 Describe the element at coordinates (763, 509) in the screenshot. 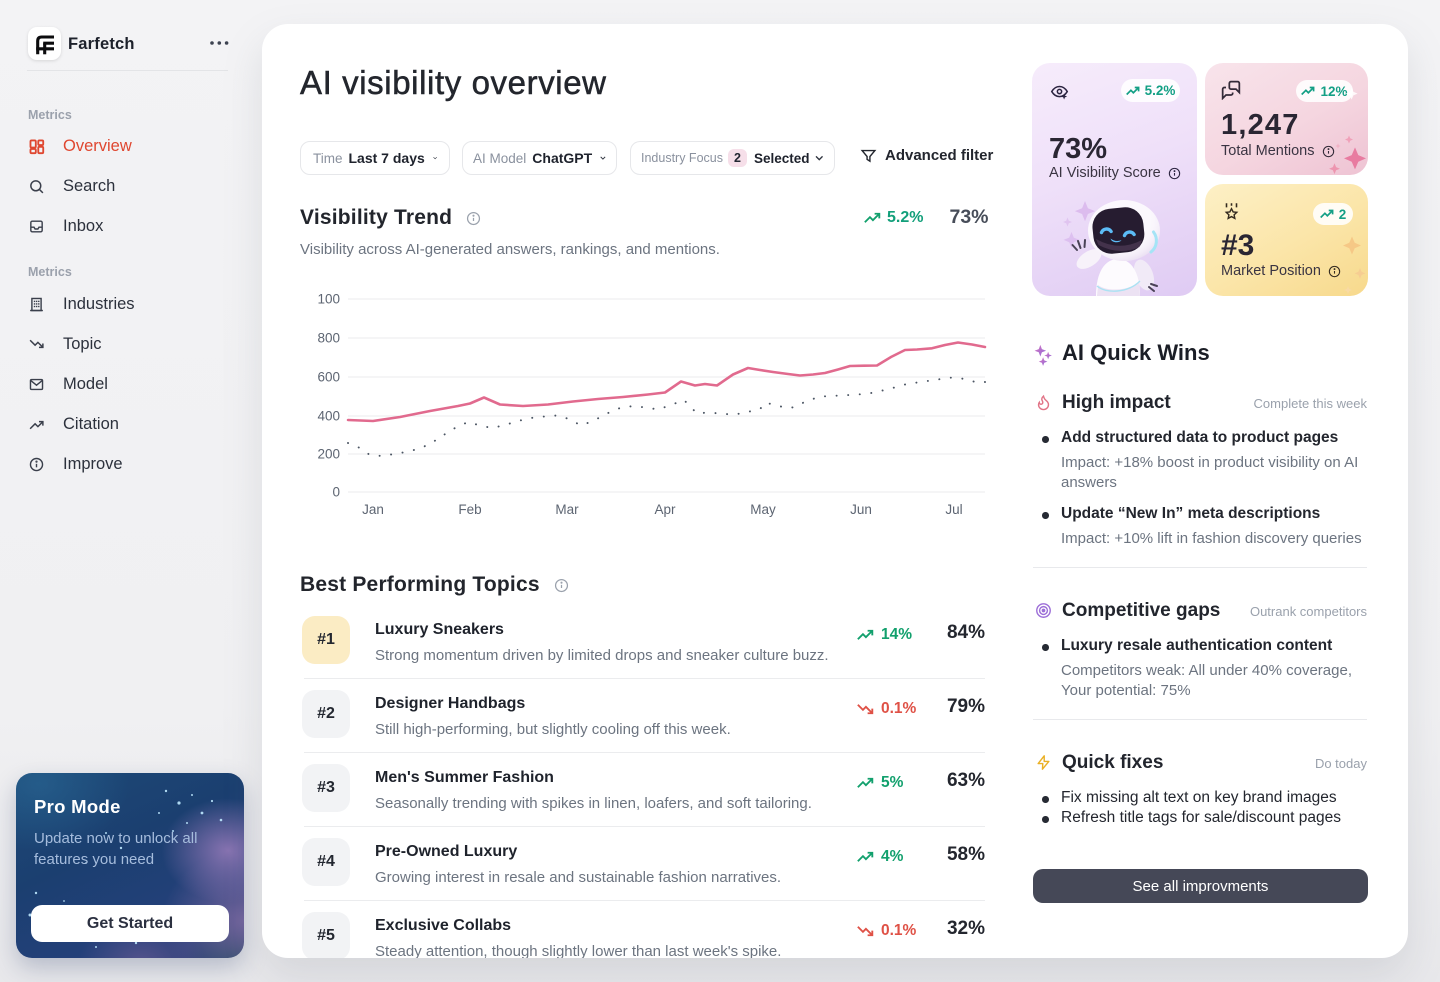

I see `svg-text: May` at that location.